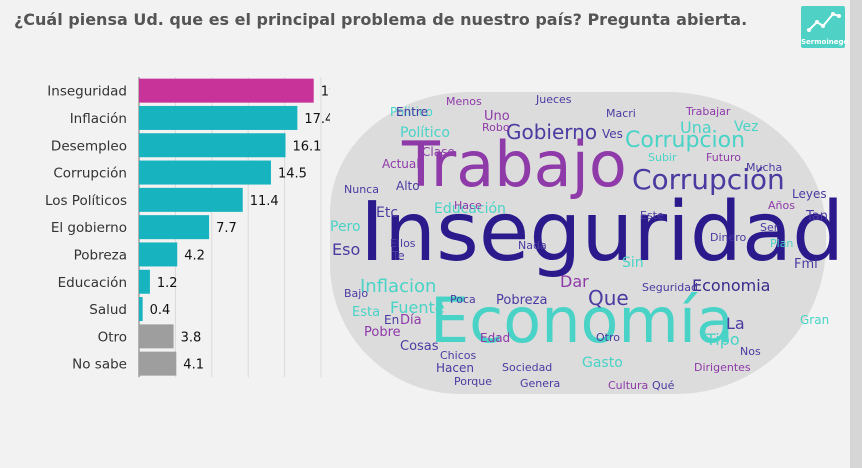 Image resolution: width=862 pixels, height=468 pixels. Describe the element at coordinates (809, 194) in the screenshot. I see `cloud-word: Leyes` at that location.